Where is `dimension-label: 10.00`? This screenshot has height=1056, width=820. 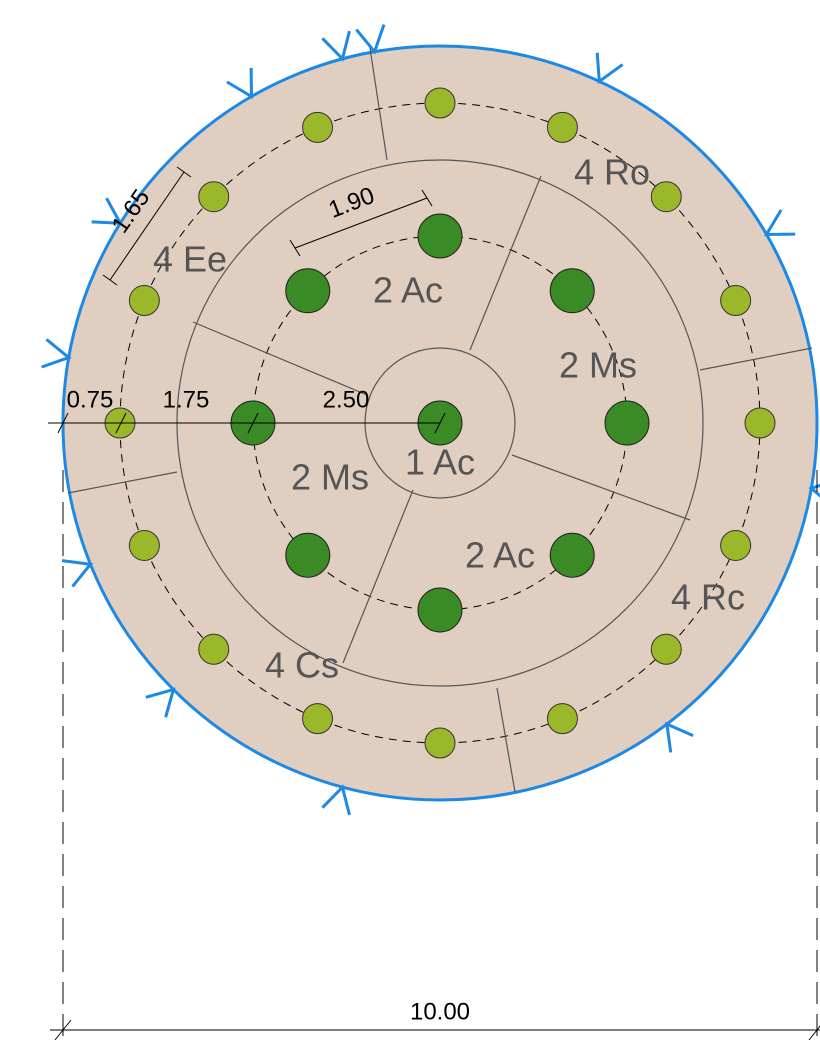
dimension-label: 10.00 is located at coordinates (440, 1011).